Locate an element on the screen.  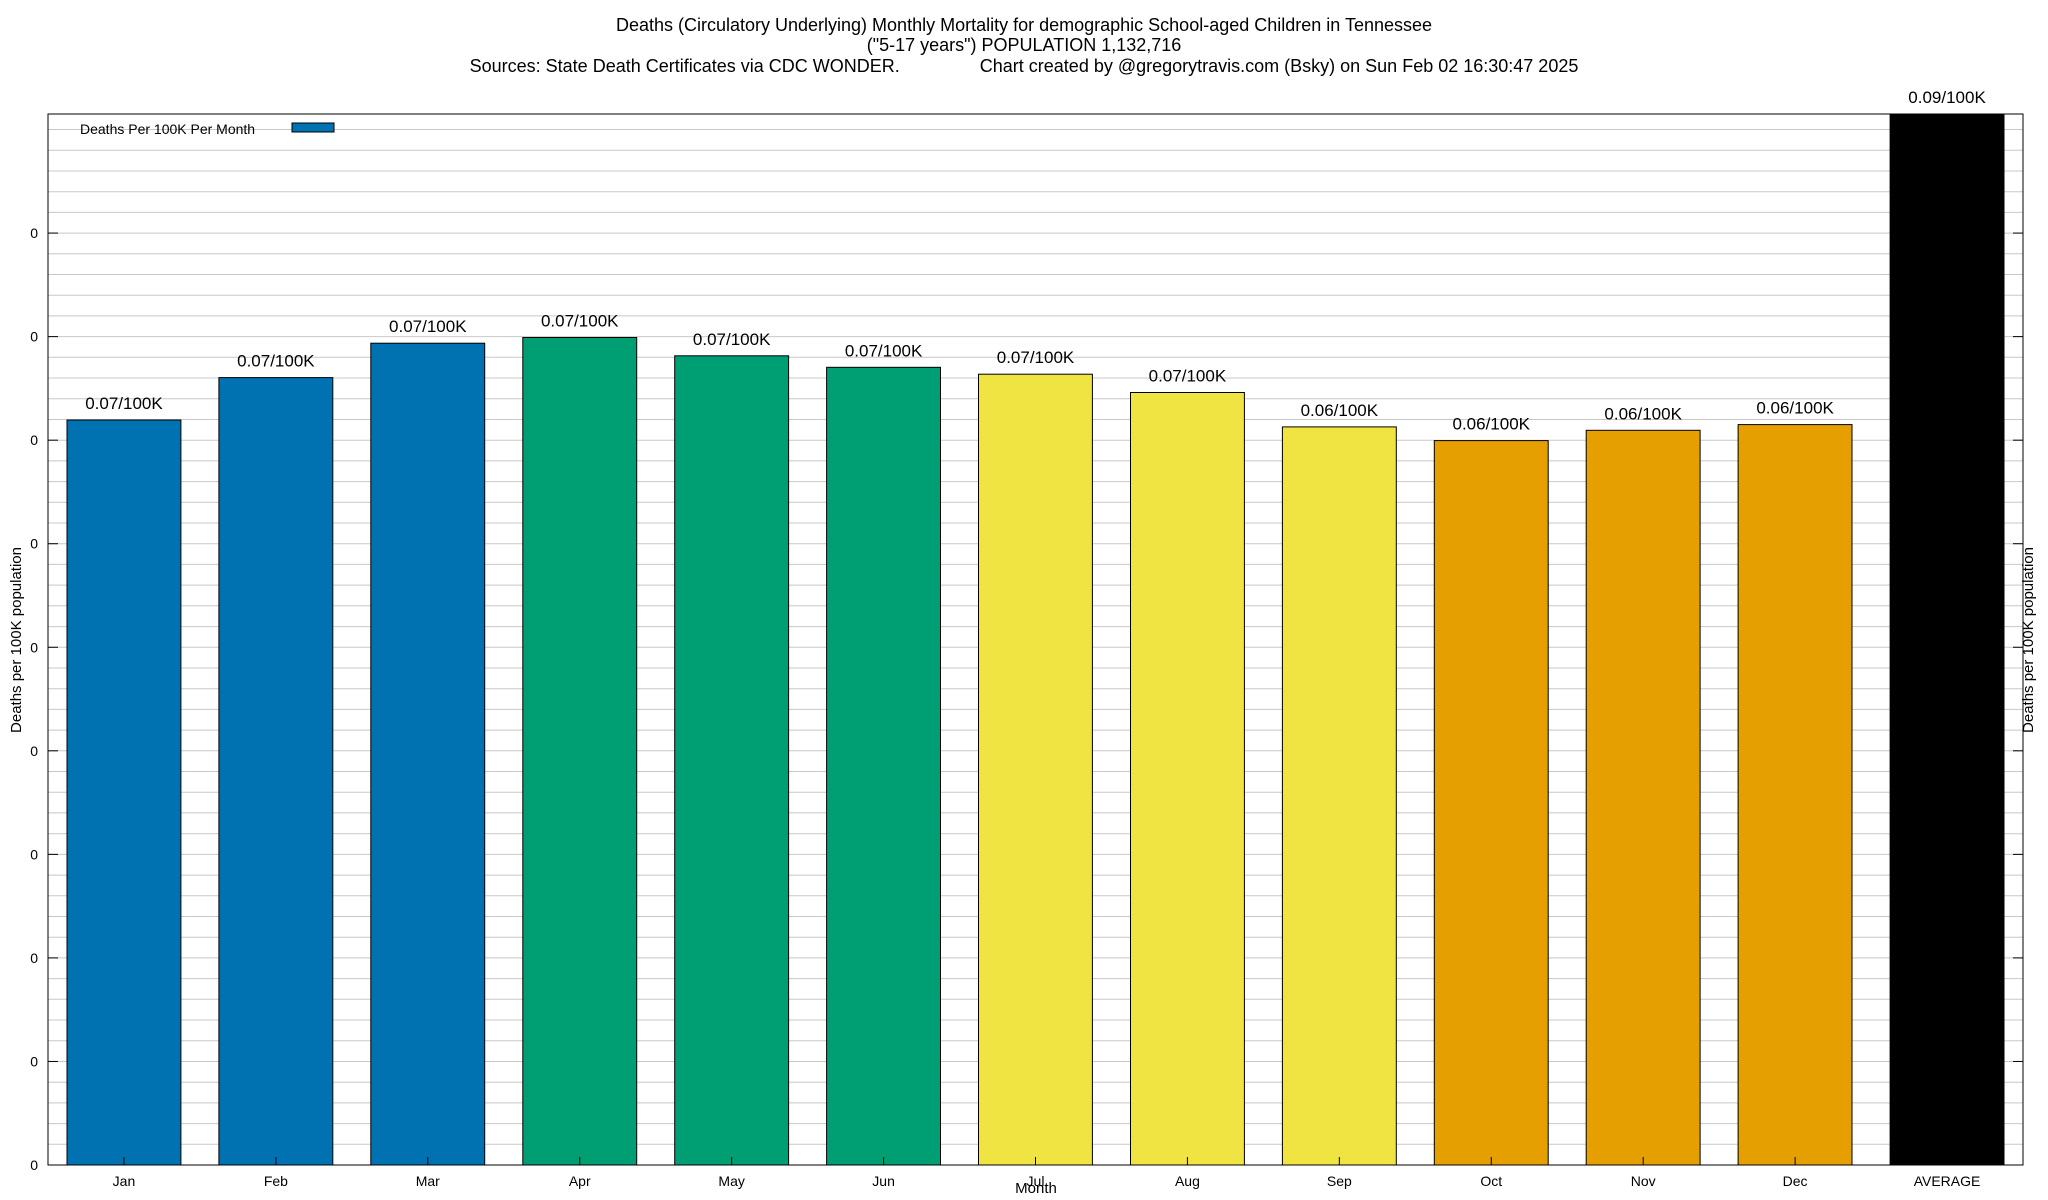
x-tick-label: Feb is located at coordinates (276, 1181).